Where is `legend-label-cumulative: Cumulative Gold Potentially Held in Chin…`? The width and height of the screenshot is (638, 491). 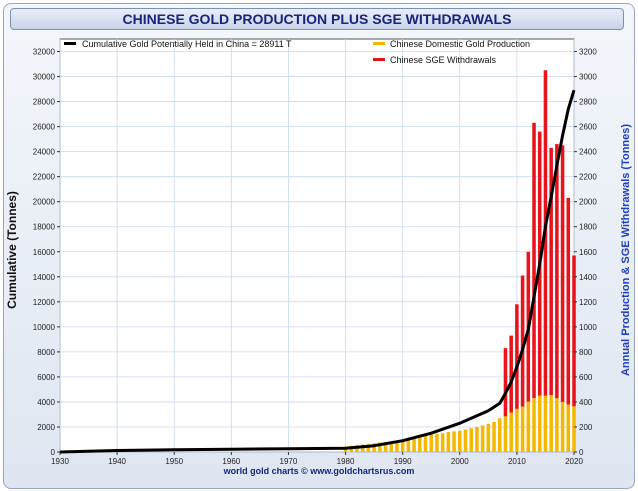
legend-label-cumulative: Cumulative Gold Potentially Held in Chin… is located at coordinates (187, 44).